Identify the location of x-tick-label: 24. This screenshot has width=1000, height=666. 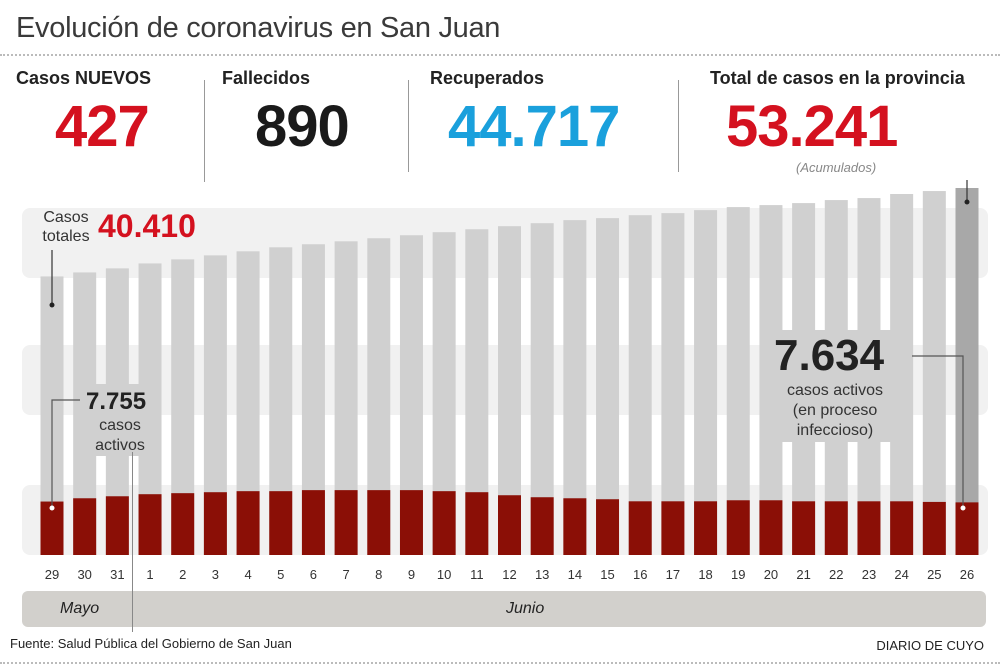
(901, 574).